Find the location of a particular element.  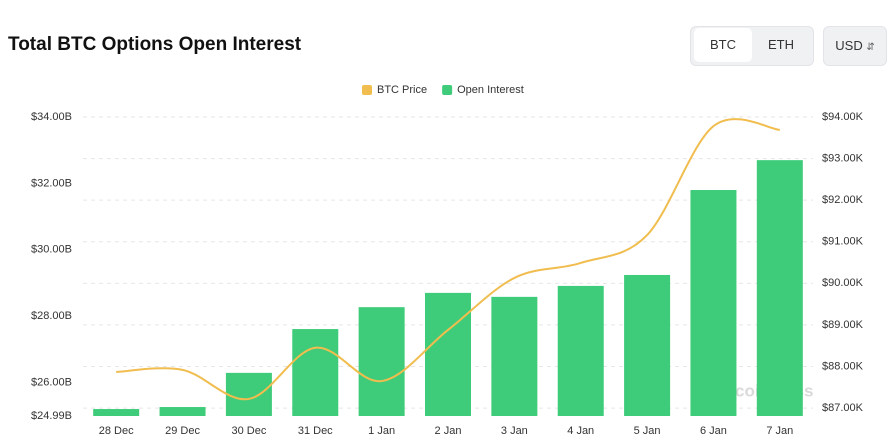

y-tick-label: $24.99B is located at coordinates (51, 416).